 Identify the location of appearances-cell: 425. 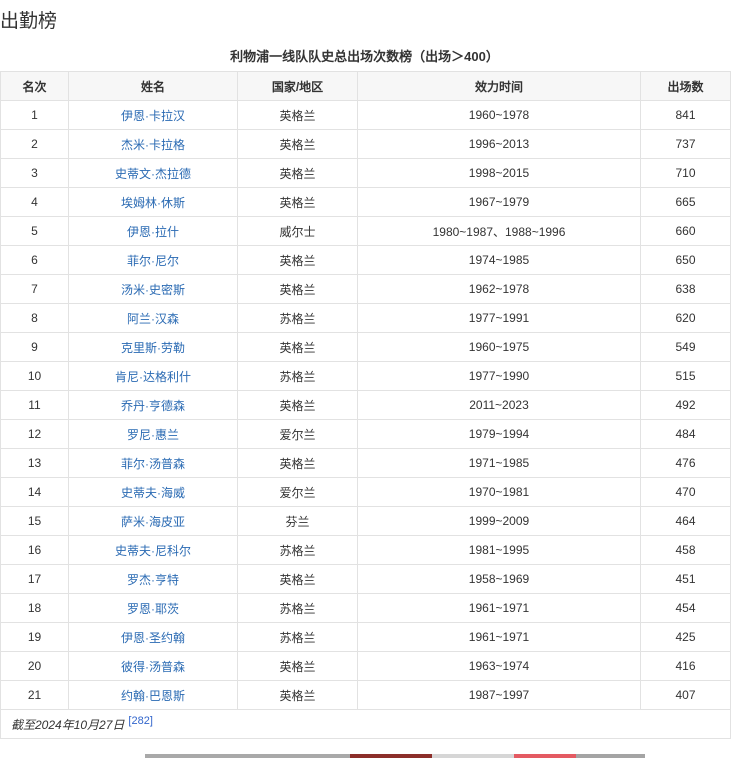
(685, 637).